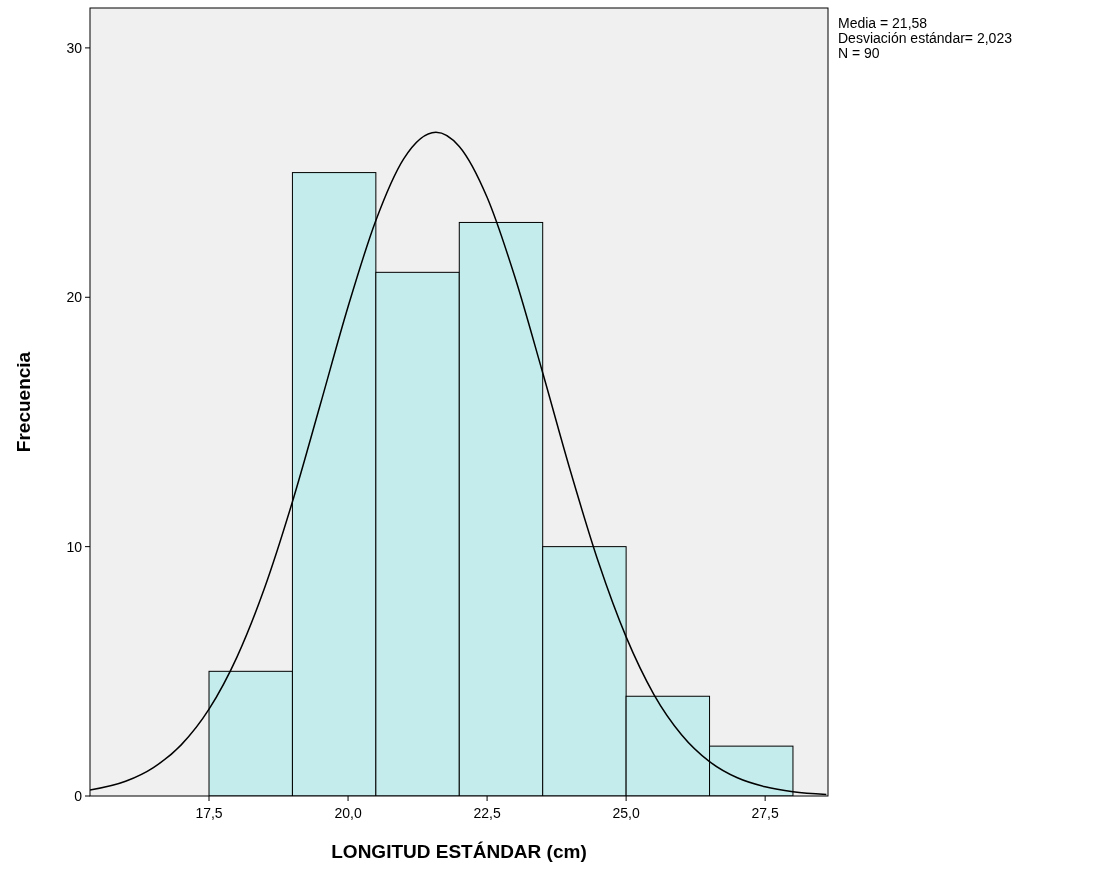 This screenshot has width=1094, height=884. Describe the element at coordinates (348, 813) in the screenshot. I see `x-tick-label: 20,0` at that location.